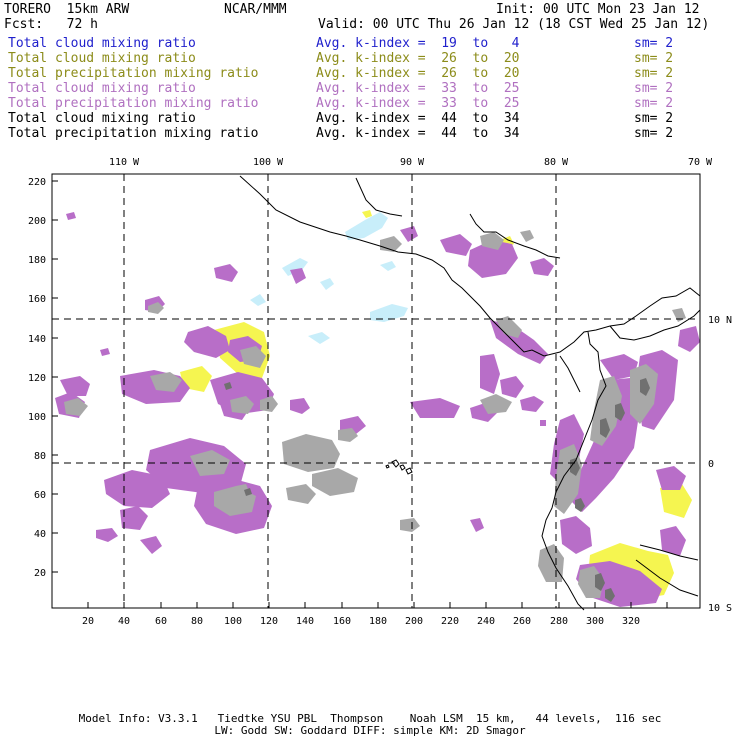 The height and width of the screenshot is (740, 740). Describe the element at coordinates (720, 464) in the screenshot. I see `latitude-labels: 10 N 0 10 S` at that location.